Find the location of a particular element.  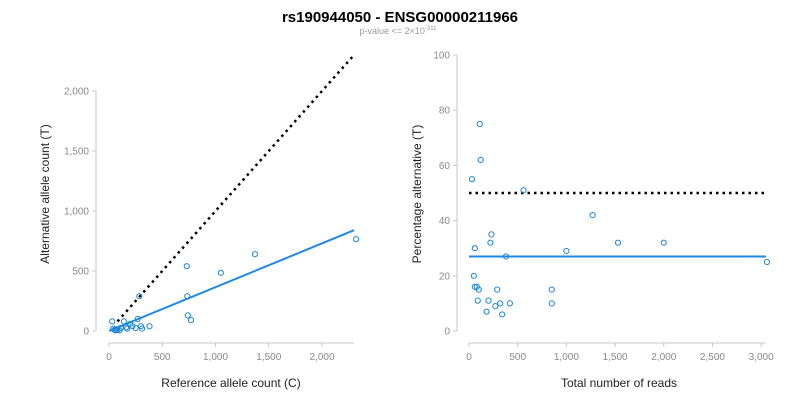

right-y-tick-label: 0 is located at coordinates (447, 332).